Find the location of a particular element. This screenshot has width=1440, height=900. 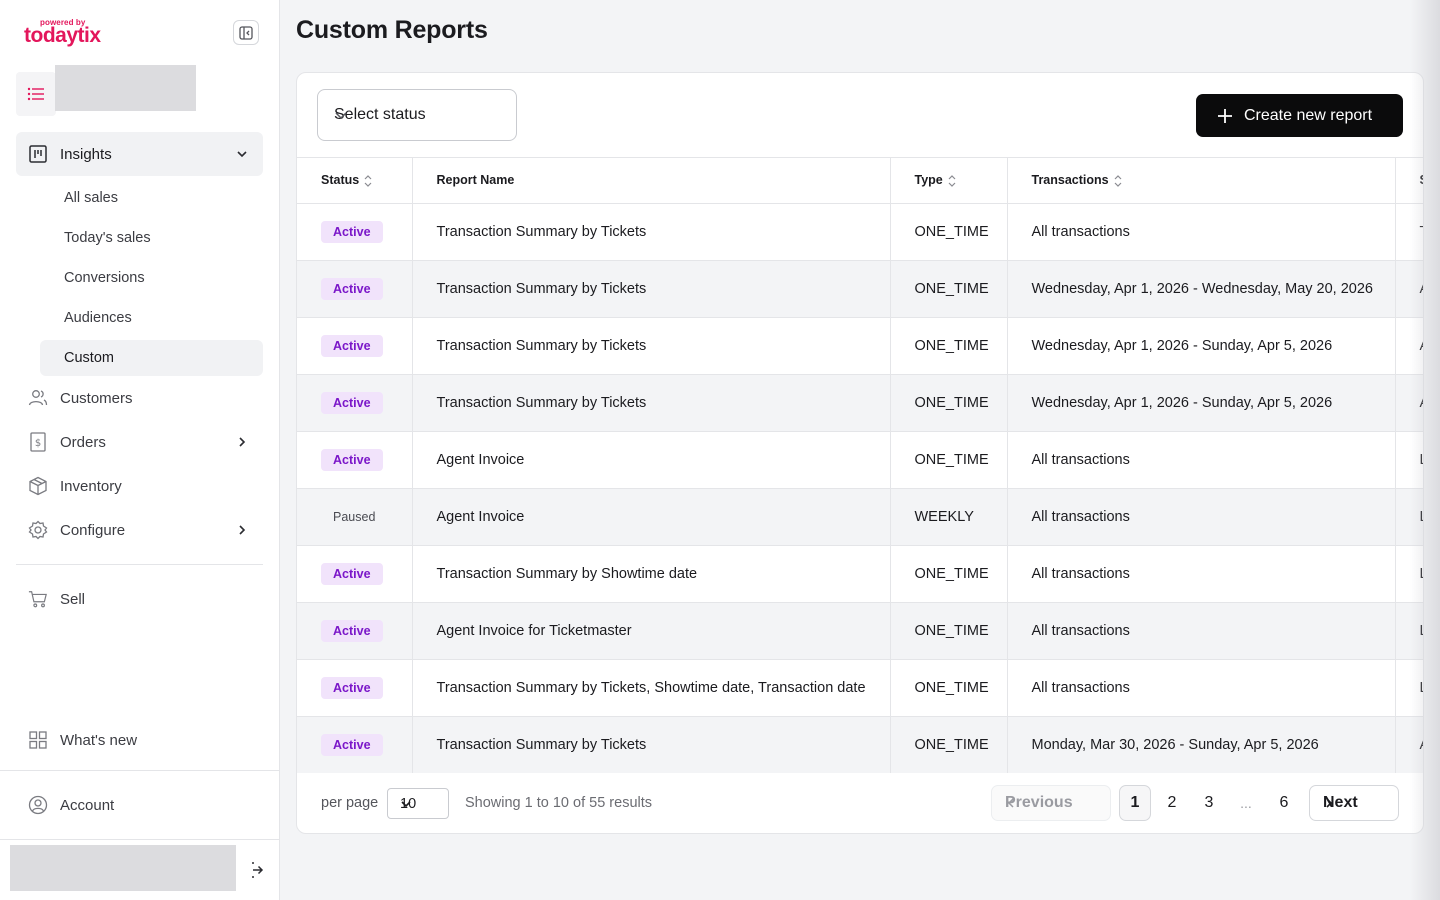

page-button-3: 3 is located at coordinates (1209, 802).